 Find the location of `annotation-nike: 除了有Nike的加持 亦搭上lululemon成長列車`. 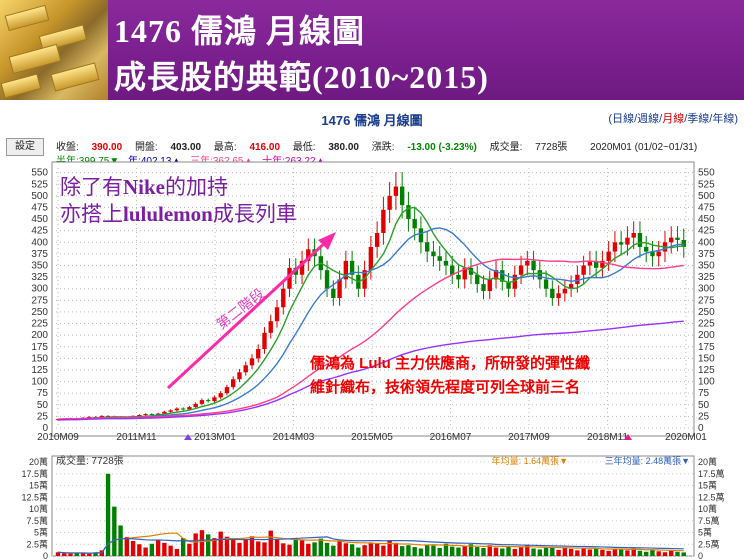

annotation-nike: 除了有Nike的加持 亦搭上lululemon成長列車 is located at coordinates (178, 200).